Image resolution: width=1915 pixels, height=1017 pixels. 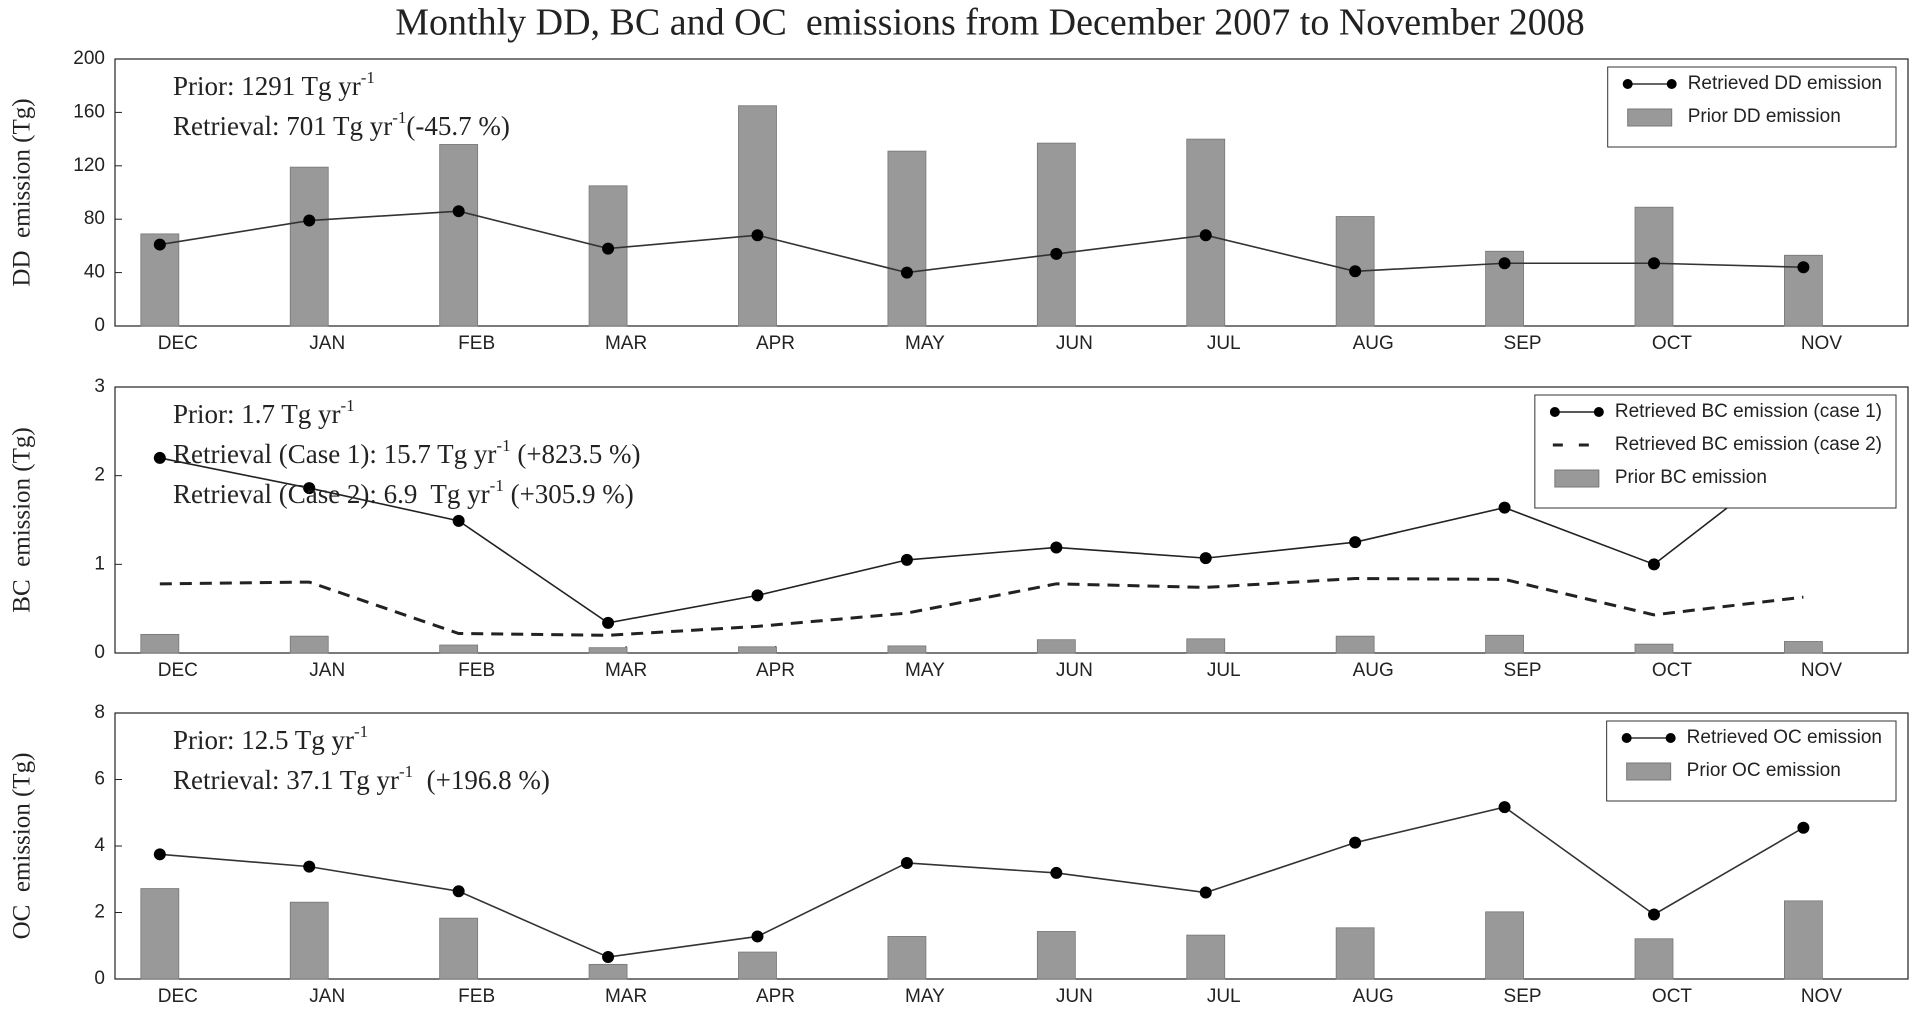 I want to click on legend: Retrieved DD emission Prior DD emission, so click(x=1752, y=107).